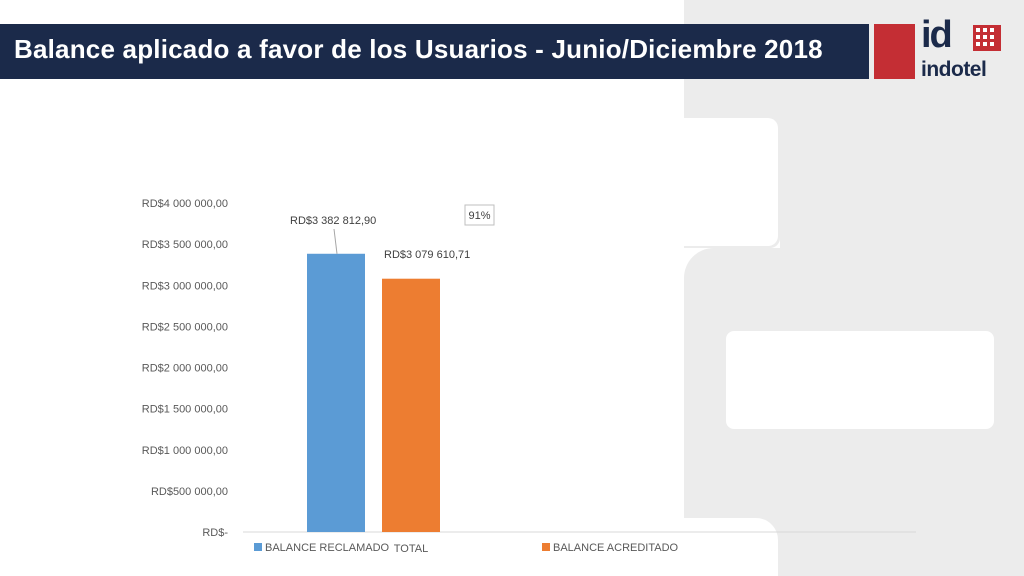 This screenshot has height=576, width=1024. Describe the element at coordinates (894, 51) in the screenshot. I see `logo-red-block` at that location.